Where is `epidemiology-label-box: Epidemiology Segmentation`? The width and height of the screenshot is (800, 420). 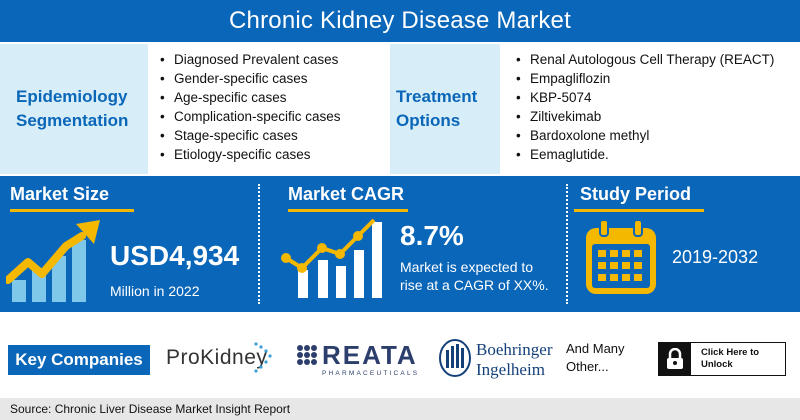 epidemiology-label-box: Epidemiology Segmentation is located at coordinates (74, 109).